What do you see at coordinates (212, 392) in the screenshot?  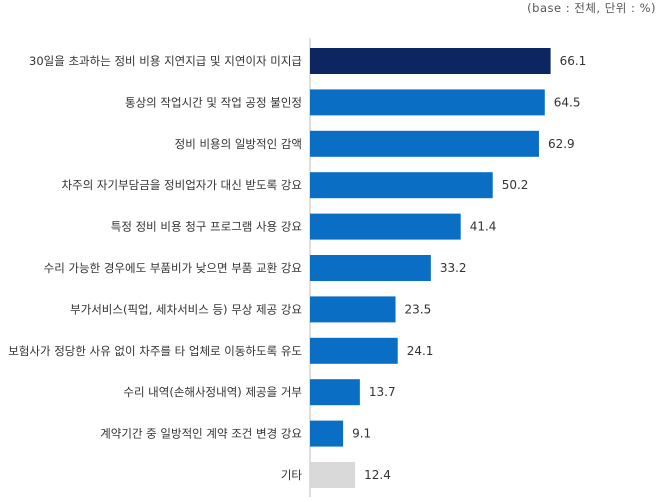 I see `category-label: 수리 내역(손해사정내역) 제공을 거부` at bounding box center [212, 392].